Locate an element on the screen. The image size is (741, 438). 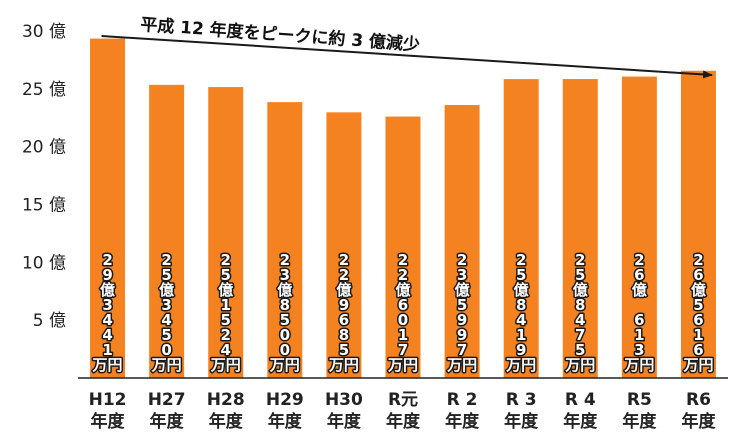
x-tick-label: H27 年度 is located at coordinates (167, 411).